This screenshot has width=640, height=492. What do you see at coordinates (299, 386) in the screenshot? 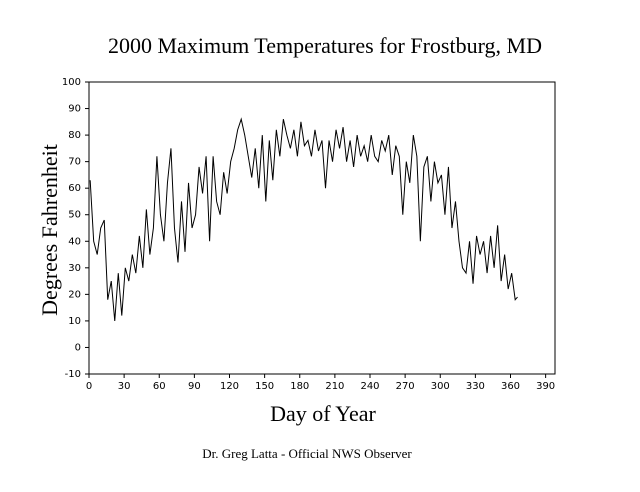
I see `x-tick-label: 180` at bounding box center [299, 386].